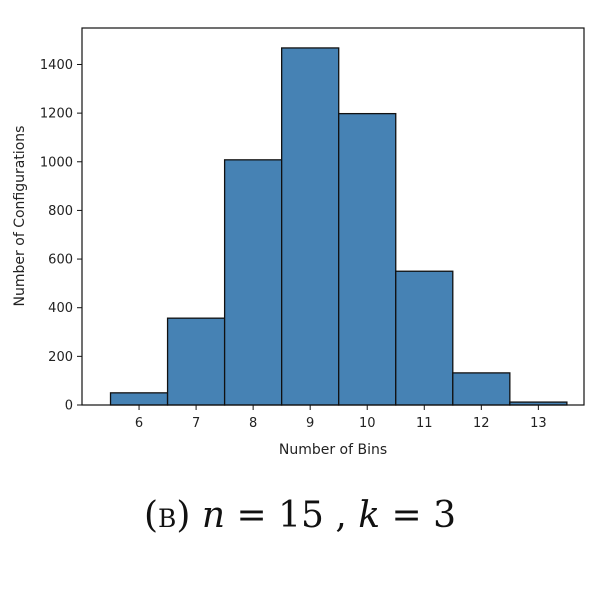 Image resolution: width=600 pixels, height=600 pixels. I want to click on caption-n-equation: = 15 ,, so click(286, 515).